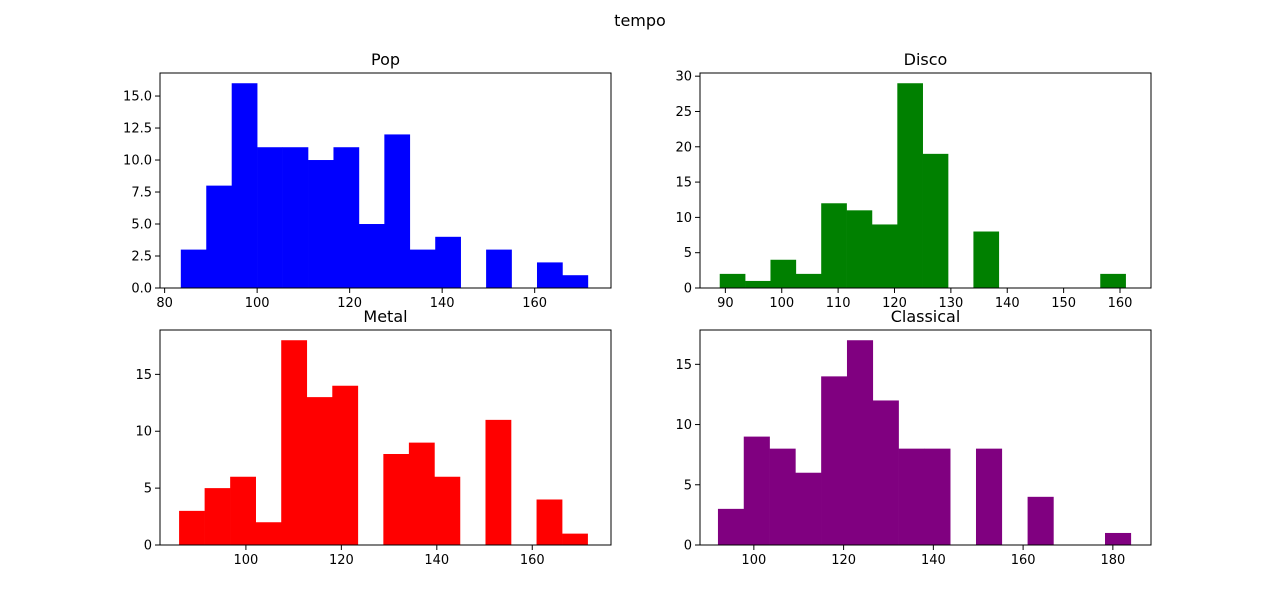  I want to click on x-tick-label: 110, so click(838, 303).